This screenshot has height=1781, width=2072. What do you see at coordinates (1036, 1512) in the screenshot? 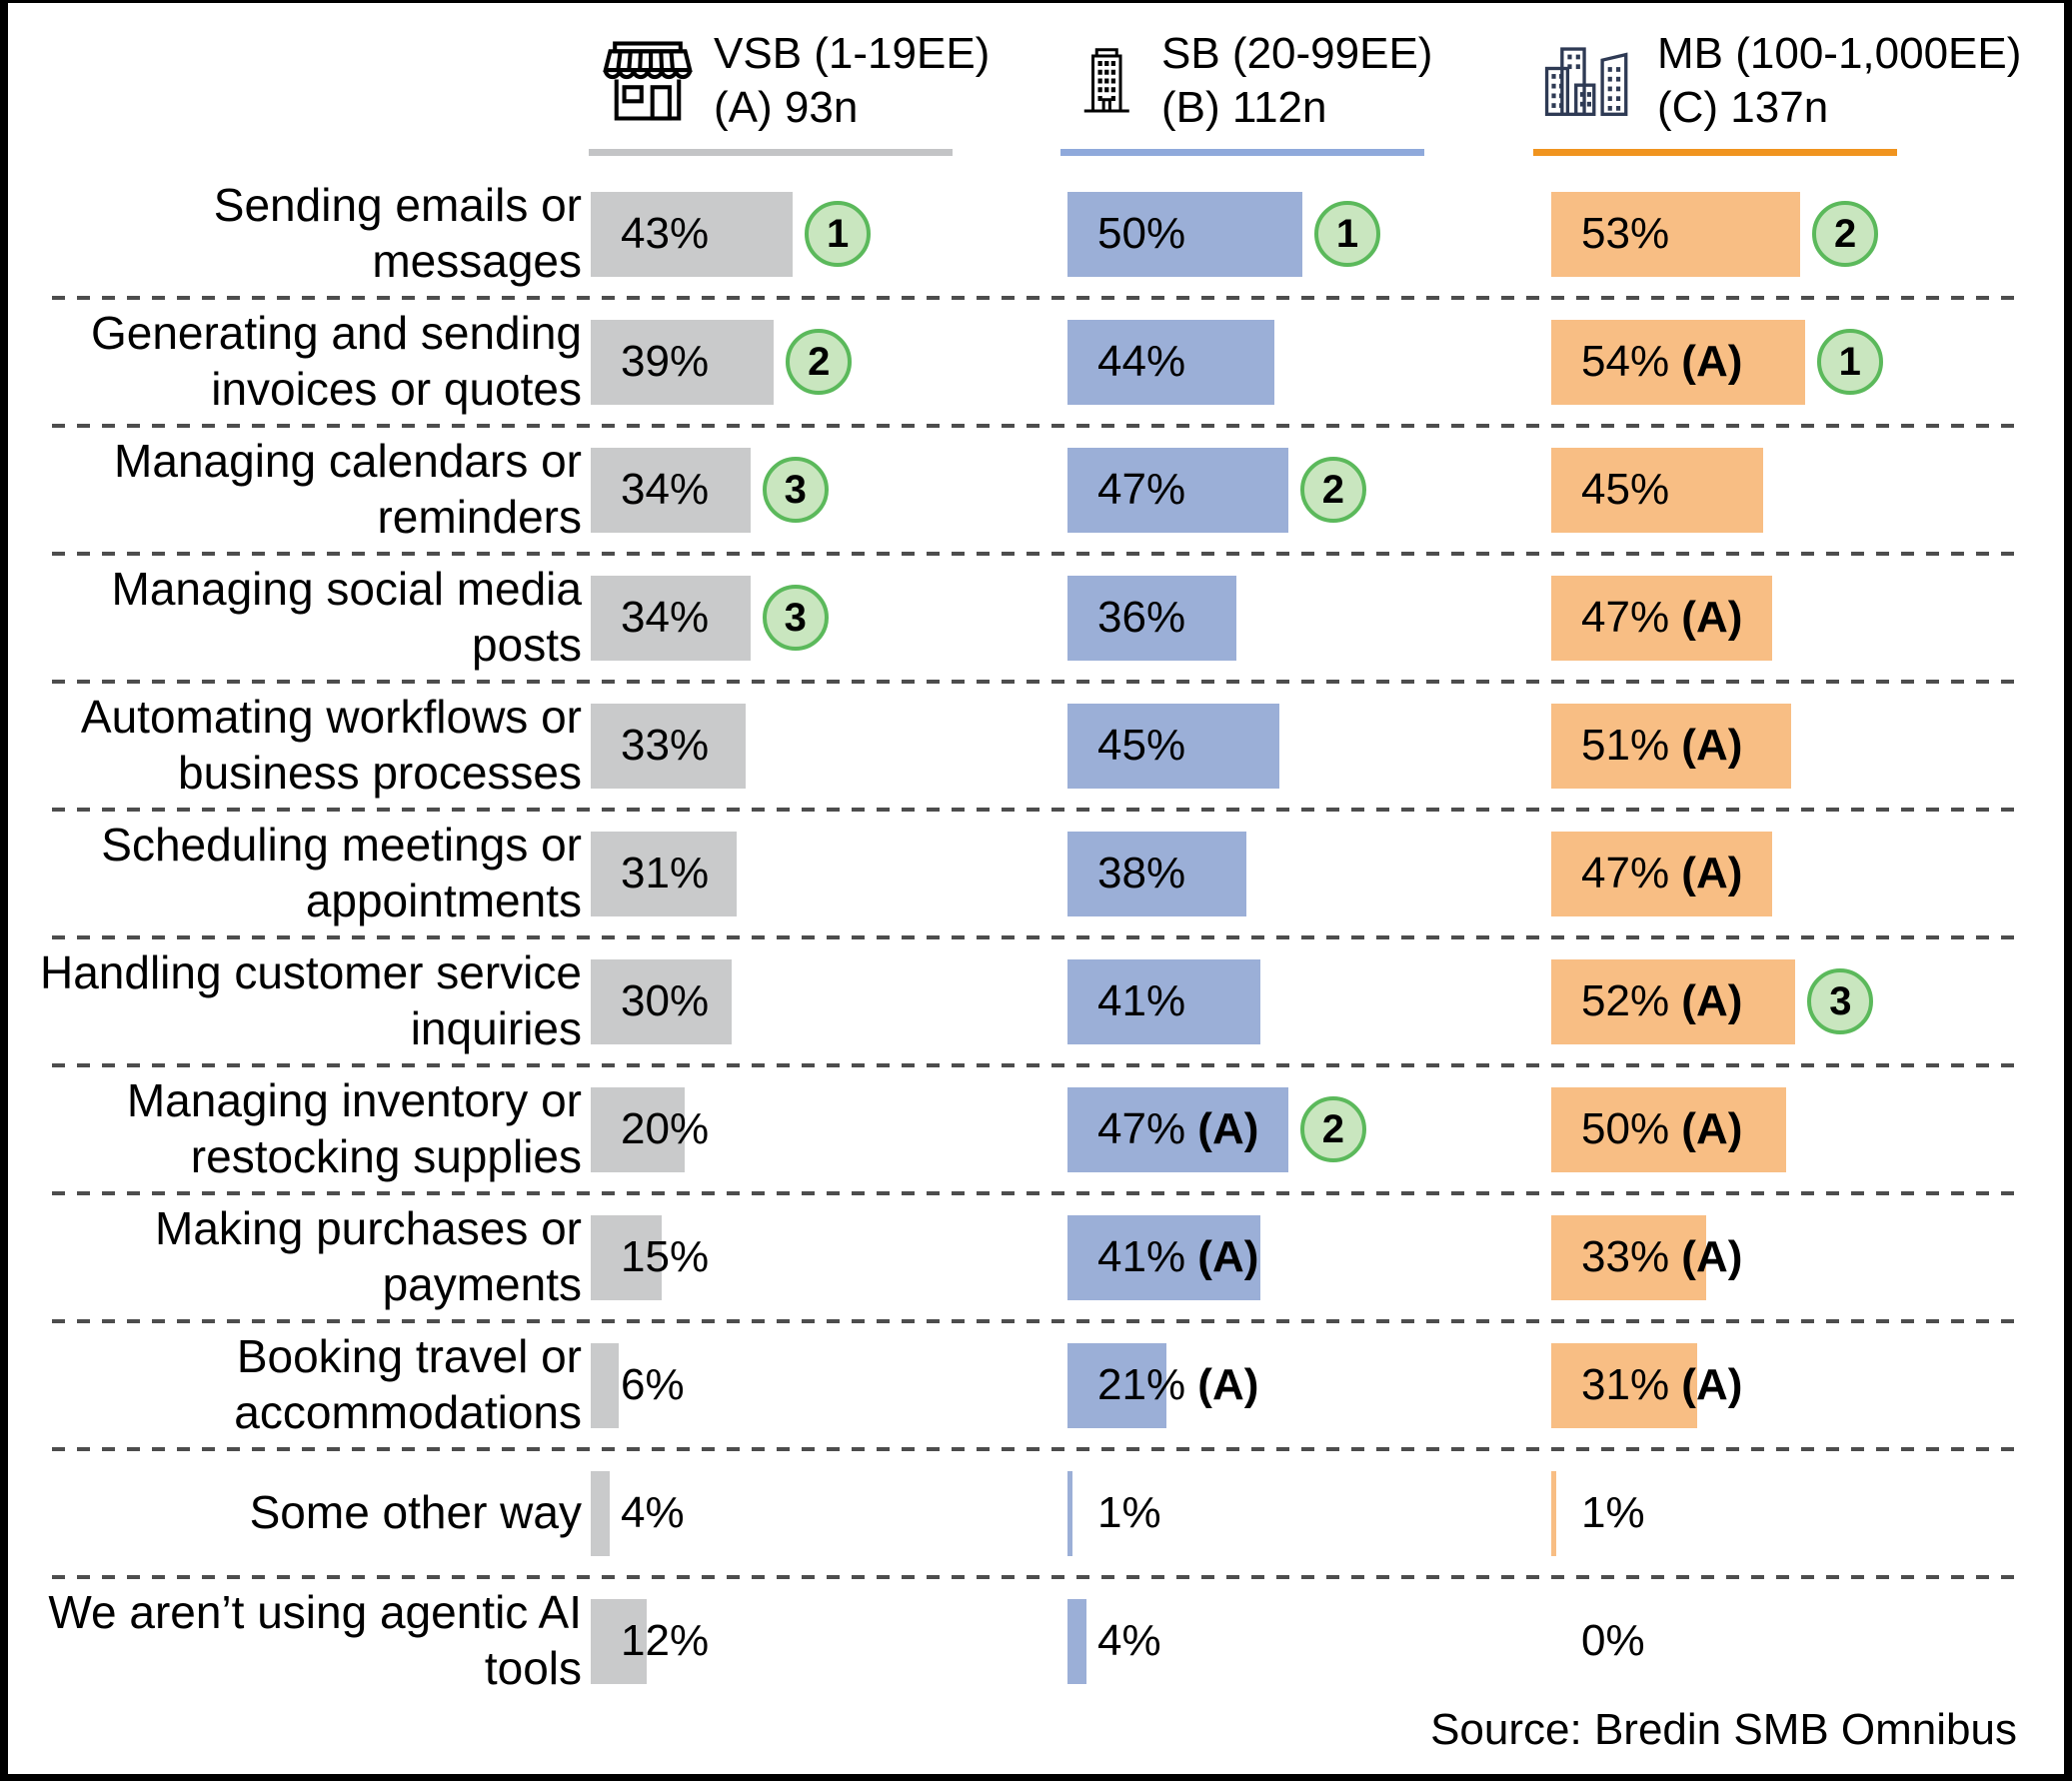
I see `chart-row: Some other way 4% 1% 1%` at bounding box center [1036, 1512].